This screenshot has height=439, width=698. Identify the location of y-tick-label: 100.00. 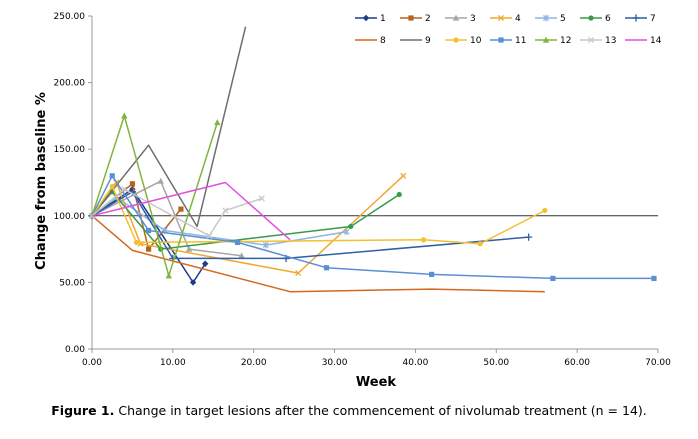
(70, 217).